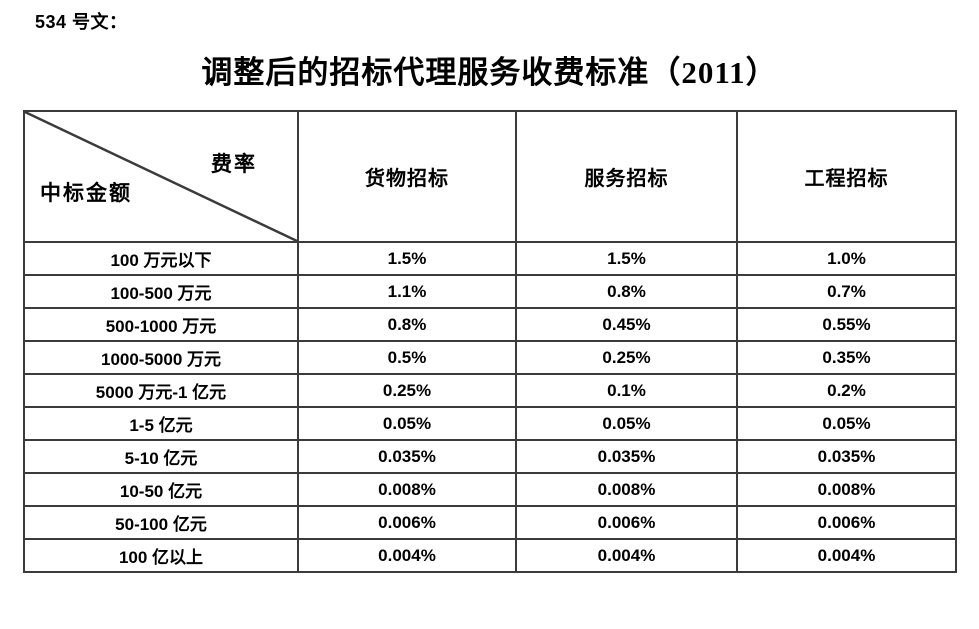  Describe the element at coordinates (161, 324) in the screenshot. I see `amount-cell: 500-1000 万元` at that location.